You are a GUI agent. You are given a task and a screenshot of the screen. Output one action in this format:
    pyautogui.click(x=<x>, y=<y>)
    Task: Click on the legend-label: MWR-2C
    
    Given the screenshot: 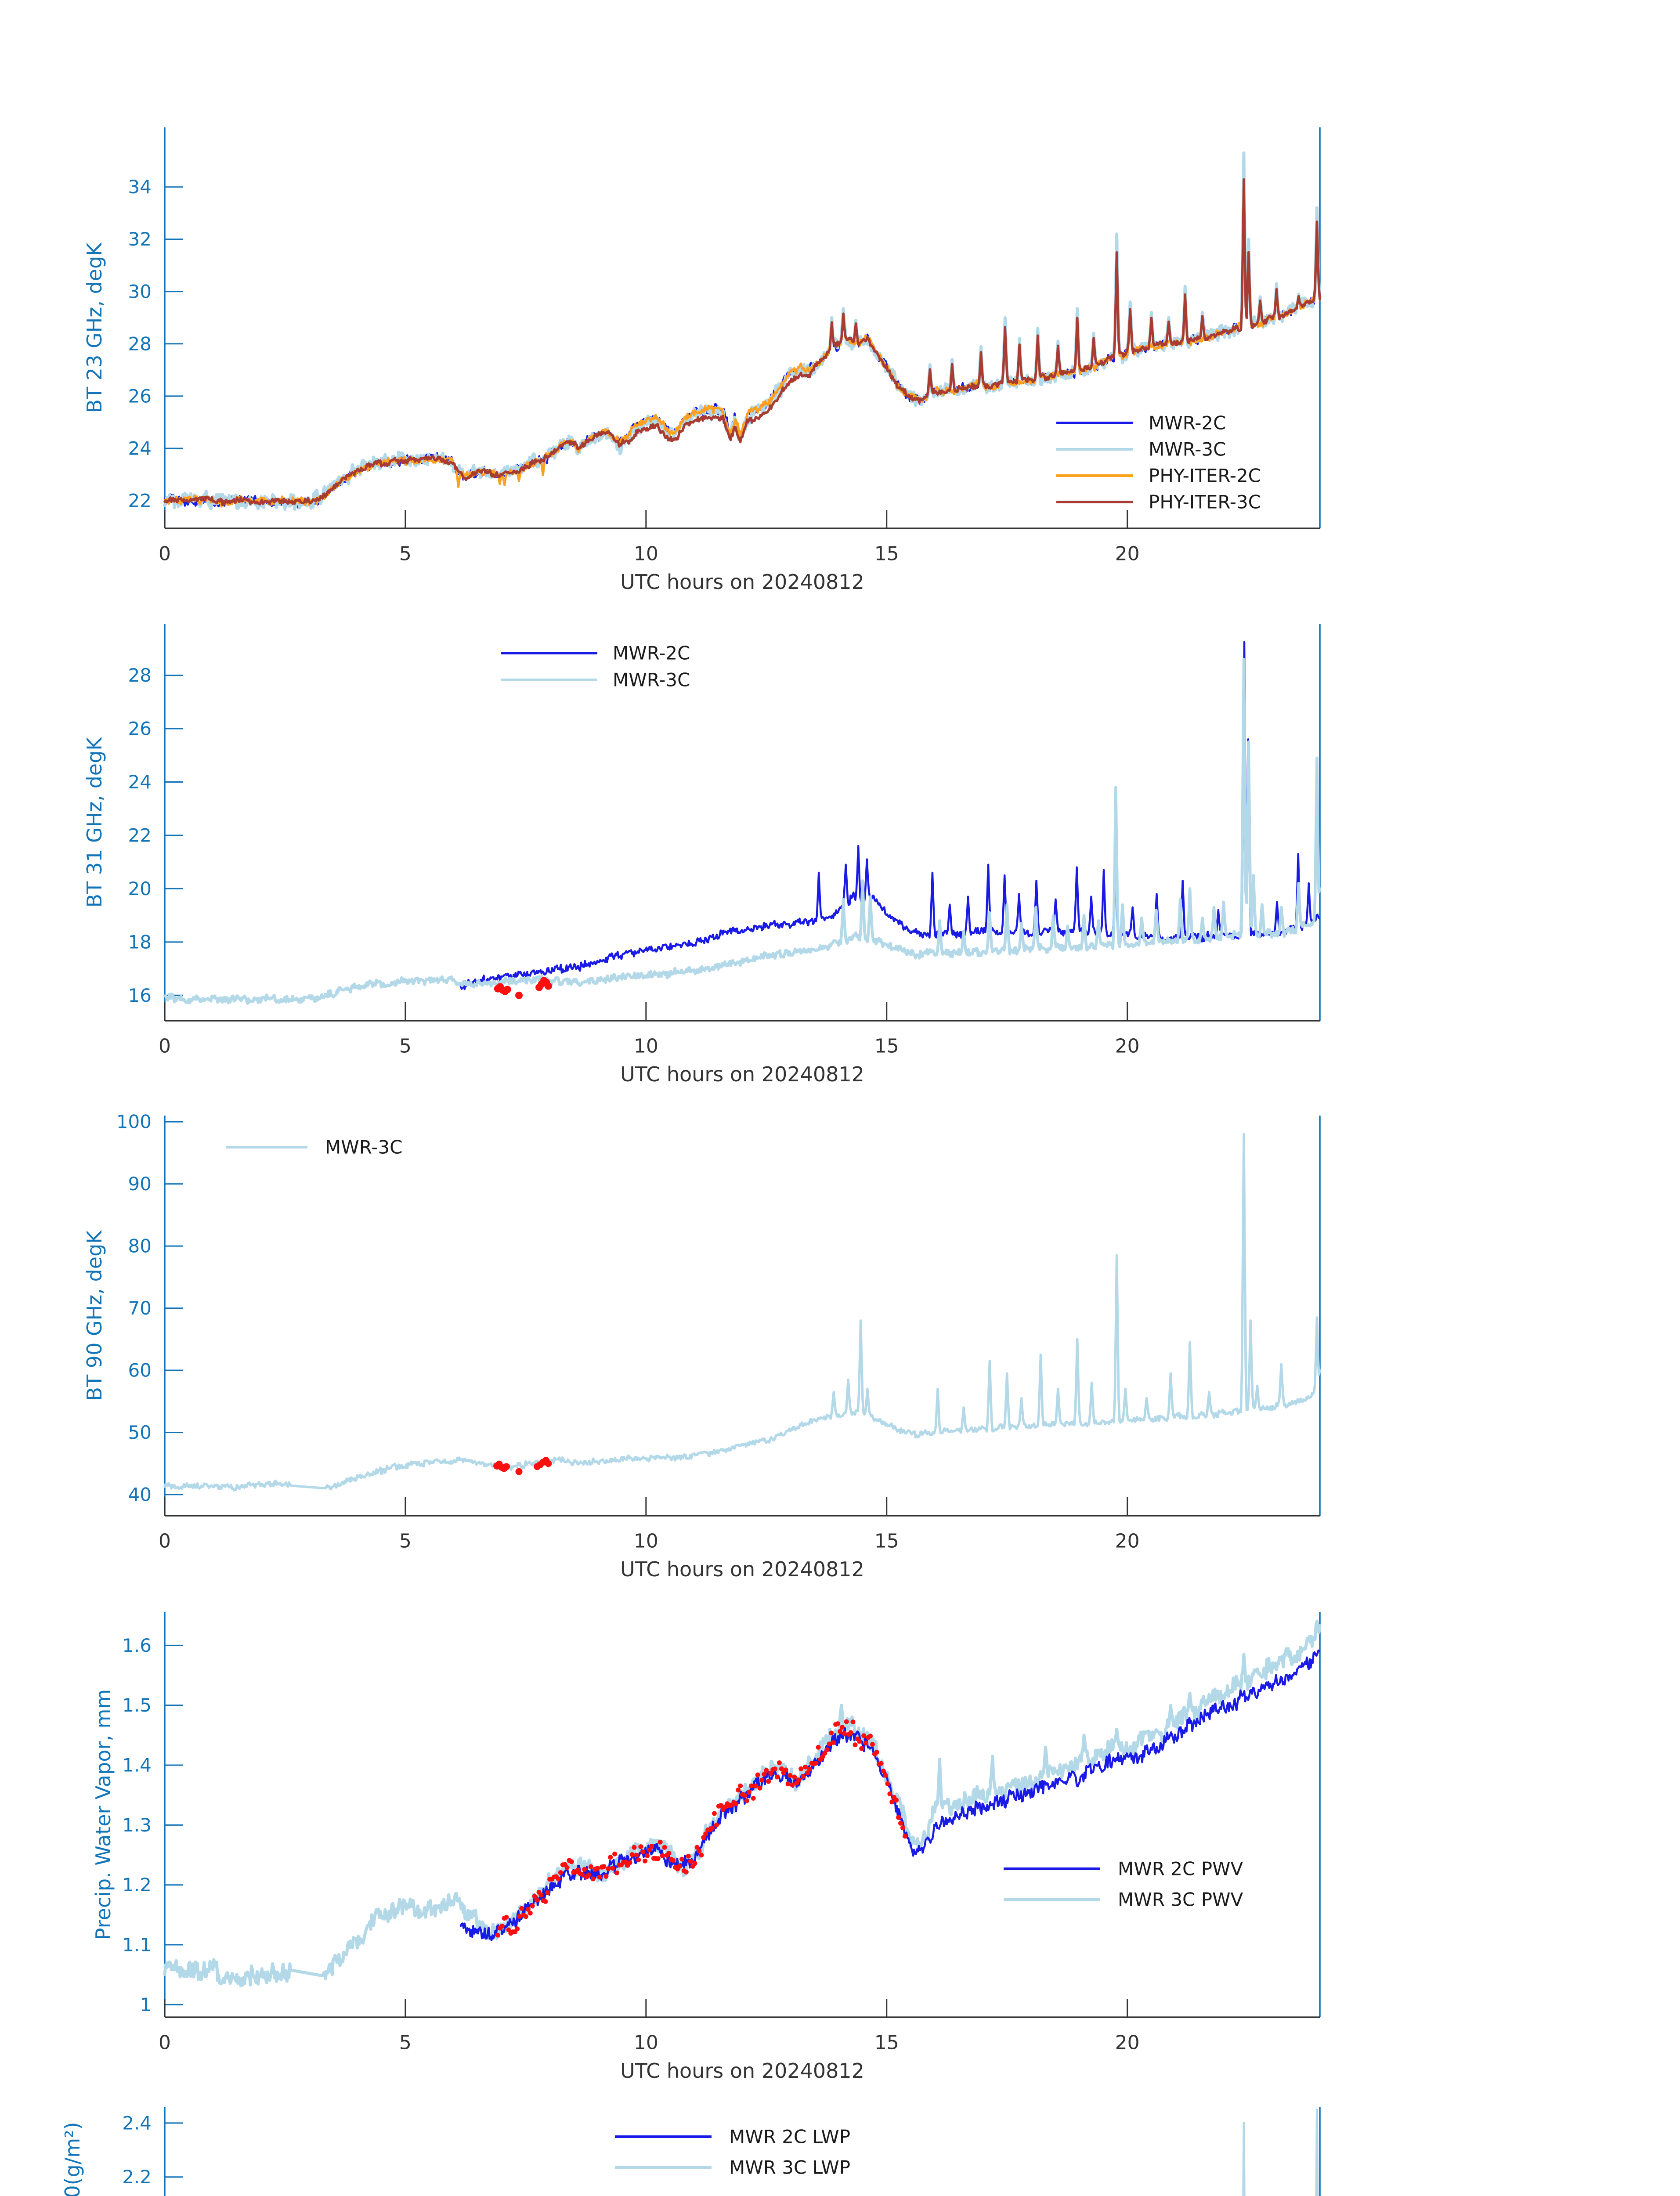 What is the action you would take?
    pyautogui.click(x=651, y=653)
    